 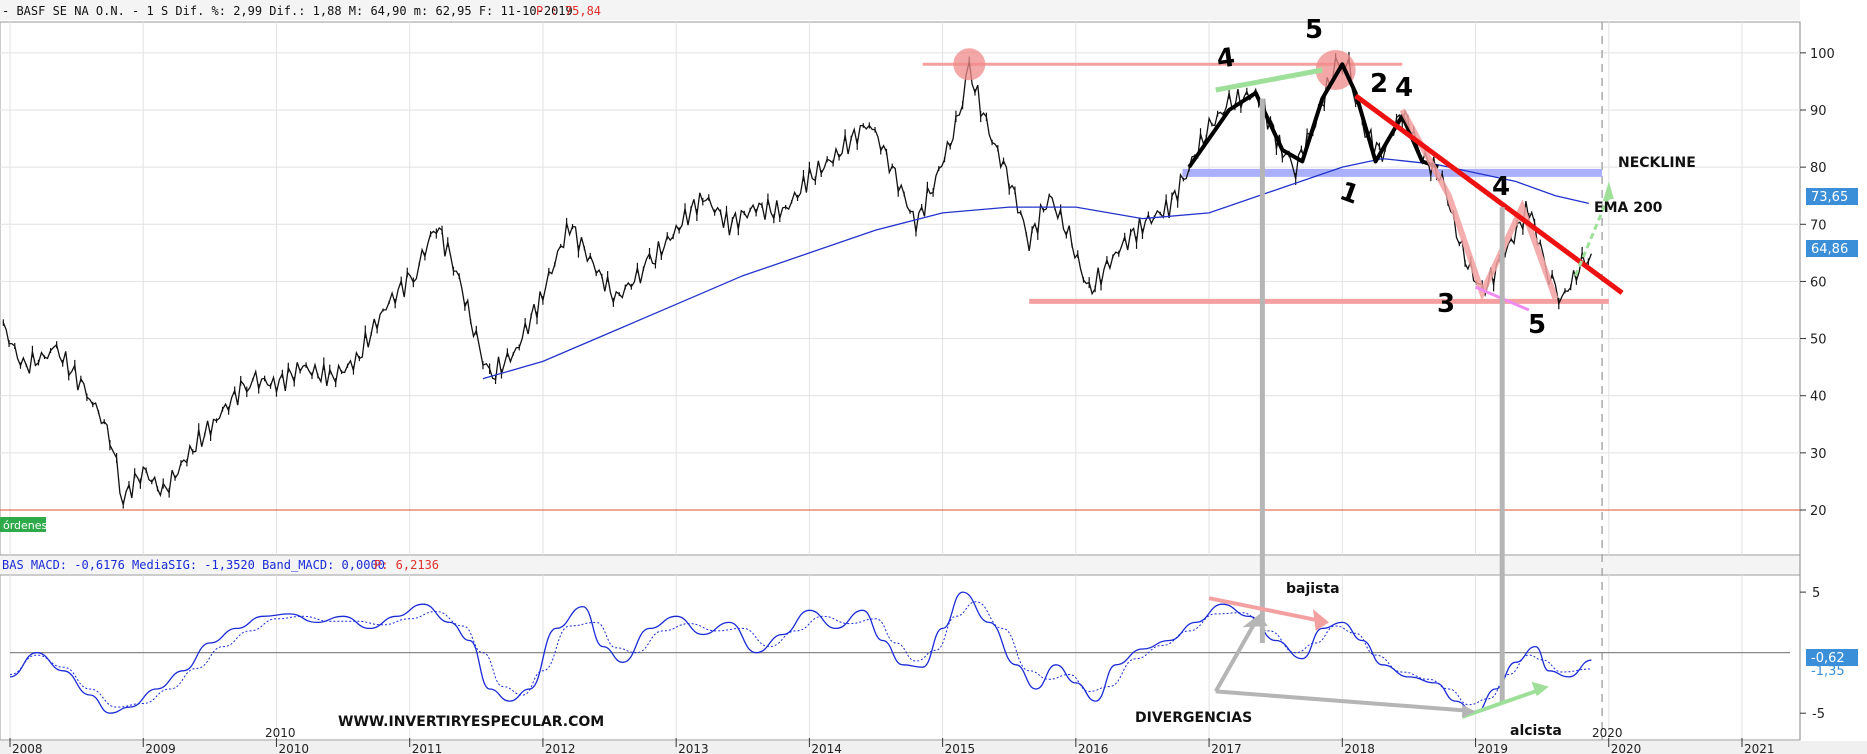 I want to click on year-2010-label: 2010, so click(x=280, y=733).